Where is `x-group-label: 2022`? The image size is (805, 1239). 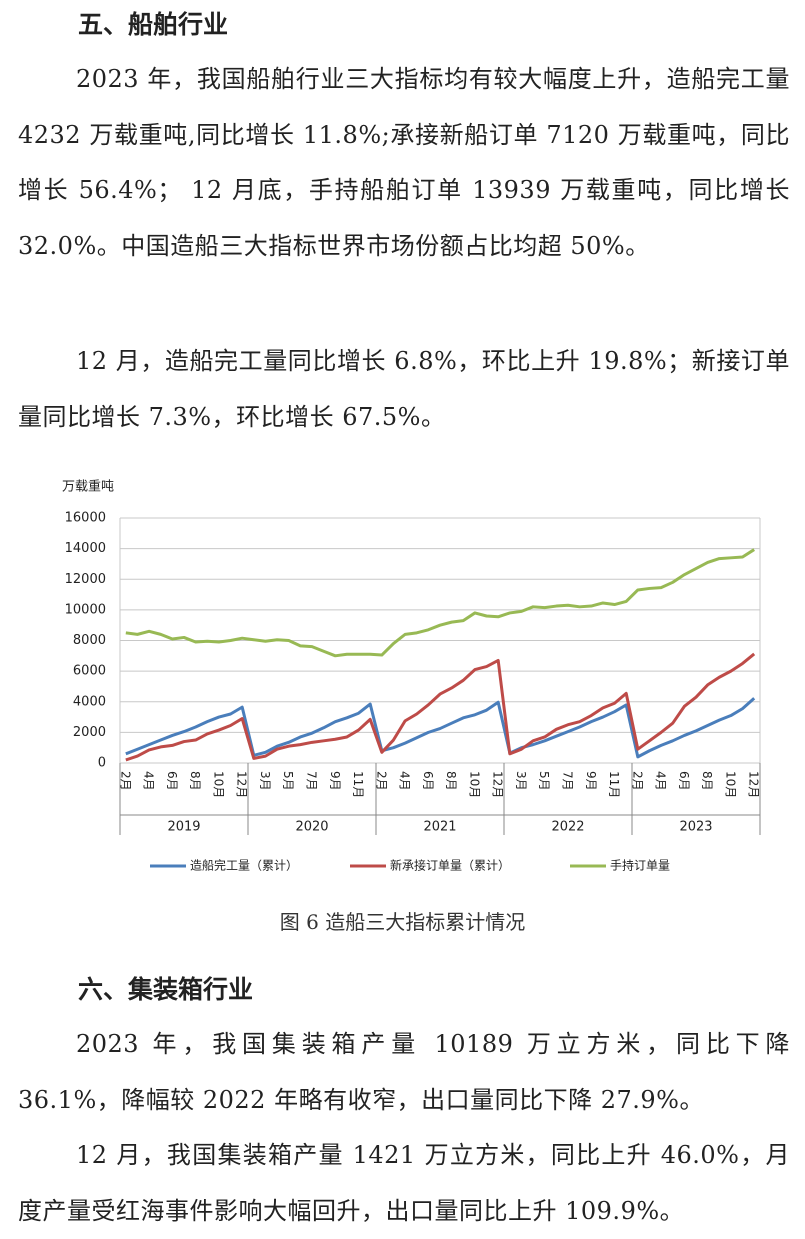 x-group-label: 2022 is located at coordinates (567, 827).